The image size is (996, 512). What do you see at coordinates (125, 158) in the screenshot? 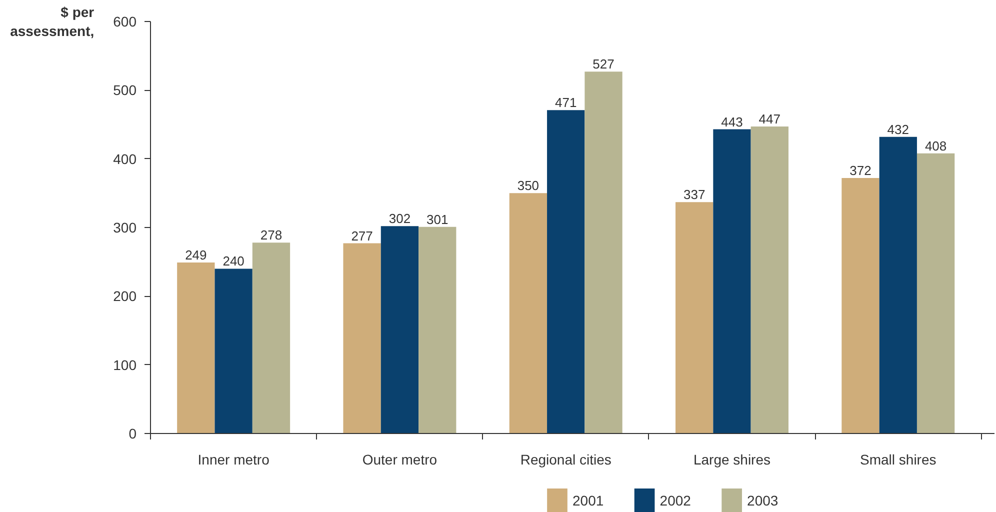
I see `y-tick-label: 400` at bounding box center [125, 158].